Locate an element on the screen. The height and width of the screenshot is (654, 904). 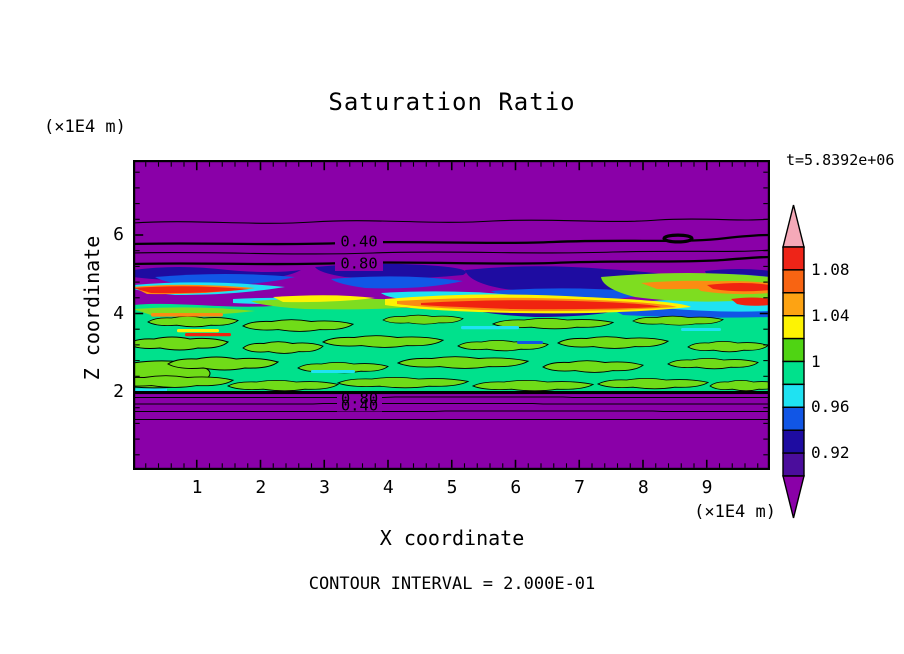
contour-label-upper-040: 0.40 is located at coordinates (358, 242).